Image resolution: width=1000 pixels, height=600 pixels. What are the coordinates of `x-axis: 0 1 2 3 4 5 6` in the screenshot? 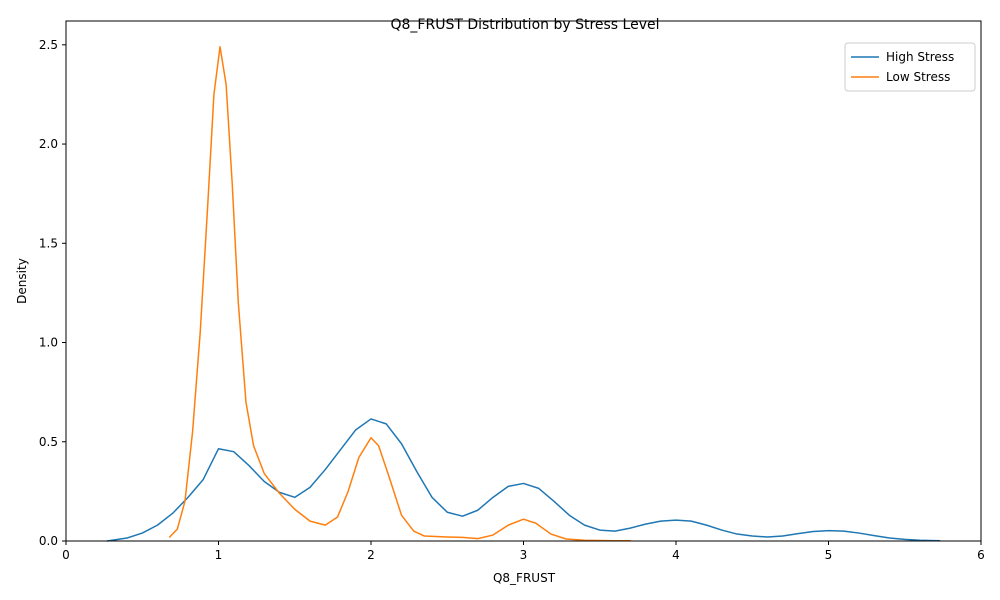 It's located at (523, 551).